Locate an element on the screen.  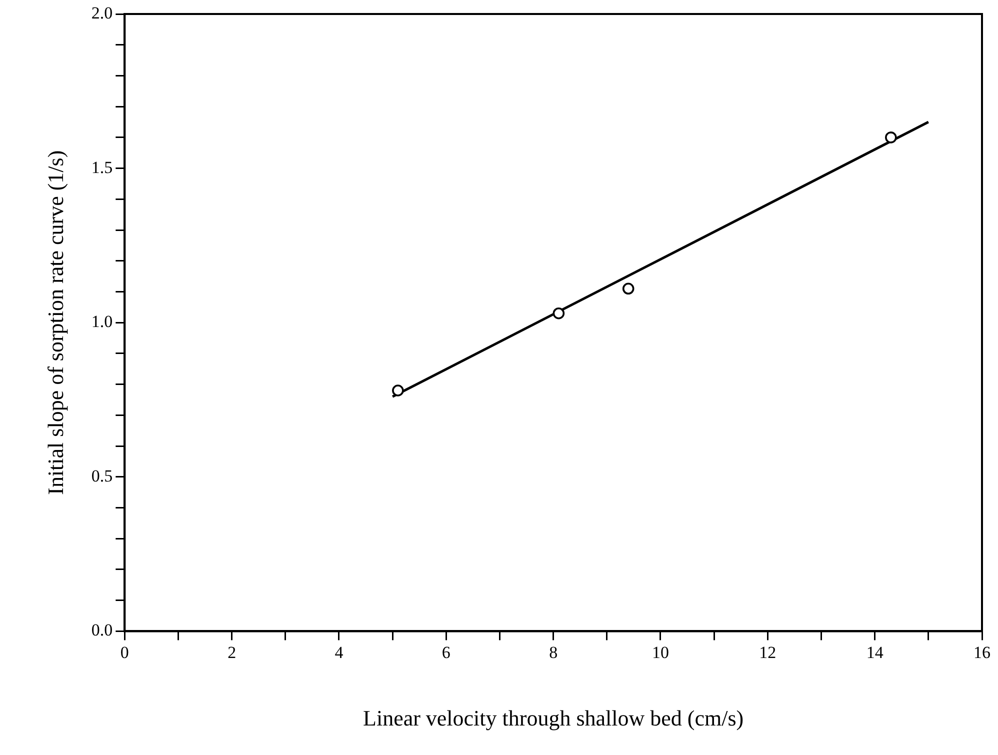
x-tick-label: 14 is located at coordinates (875, 652).